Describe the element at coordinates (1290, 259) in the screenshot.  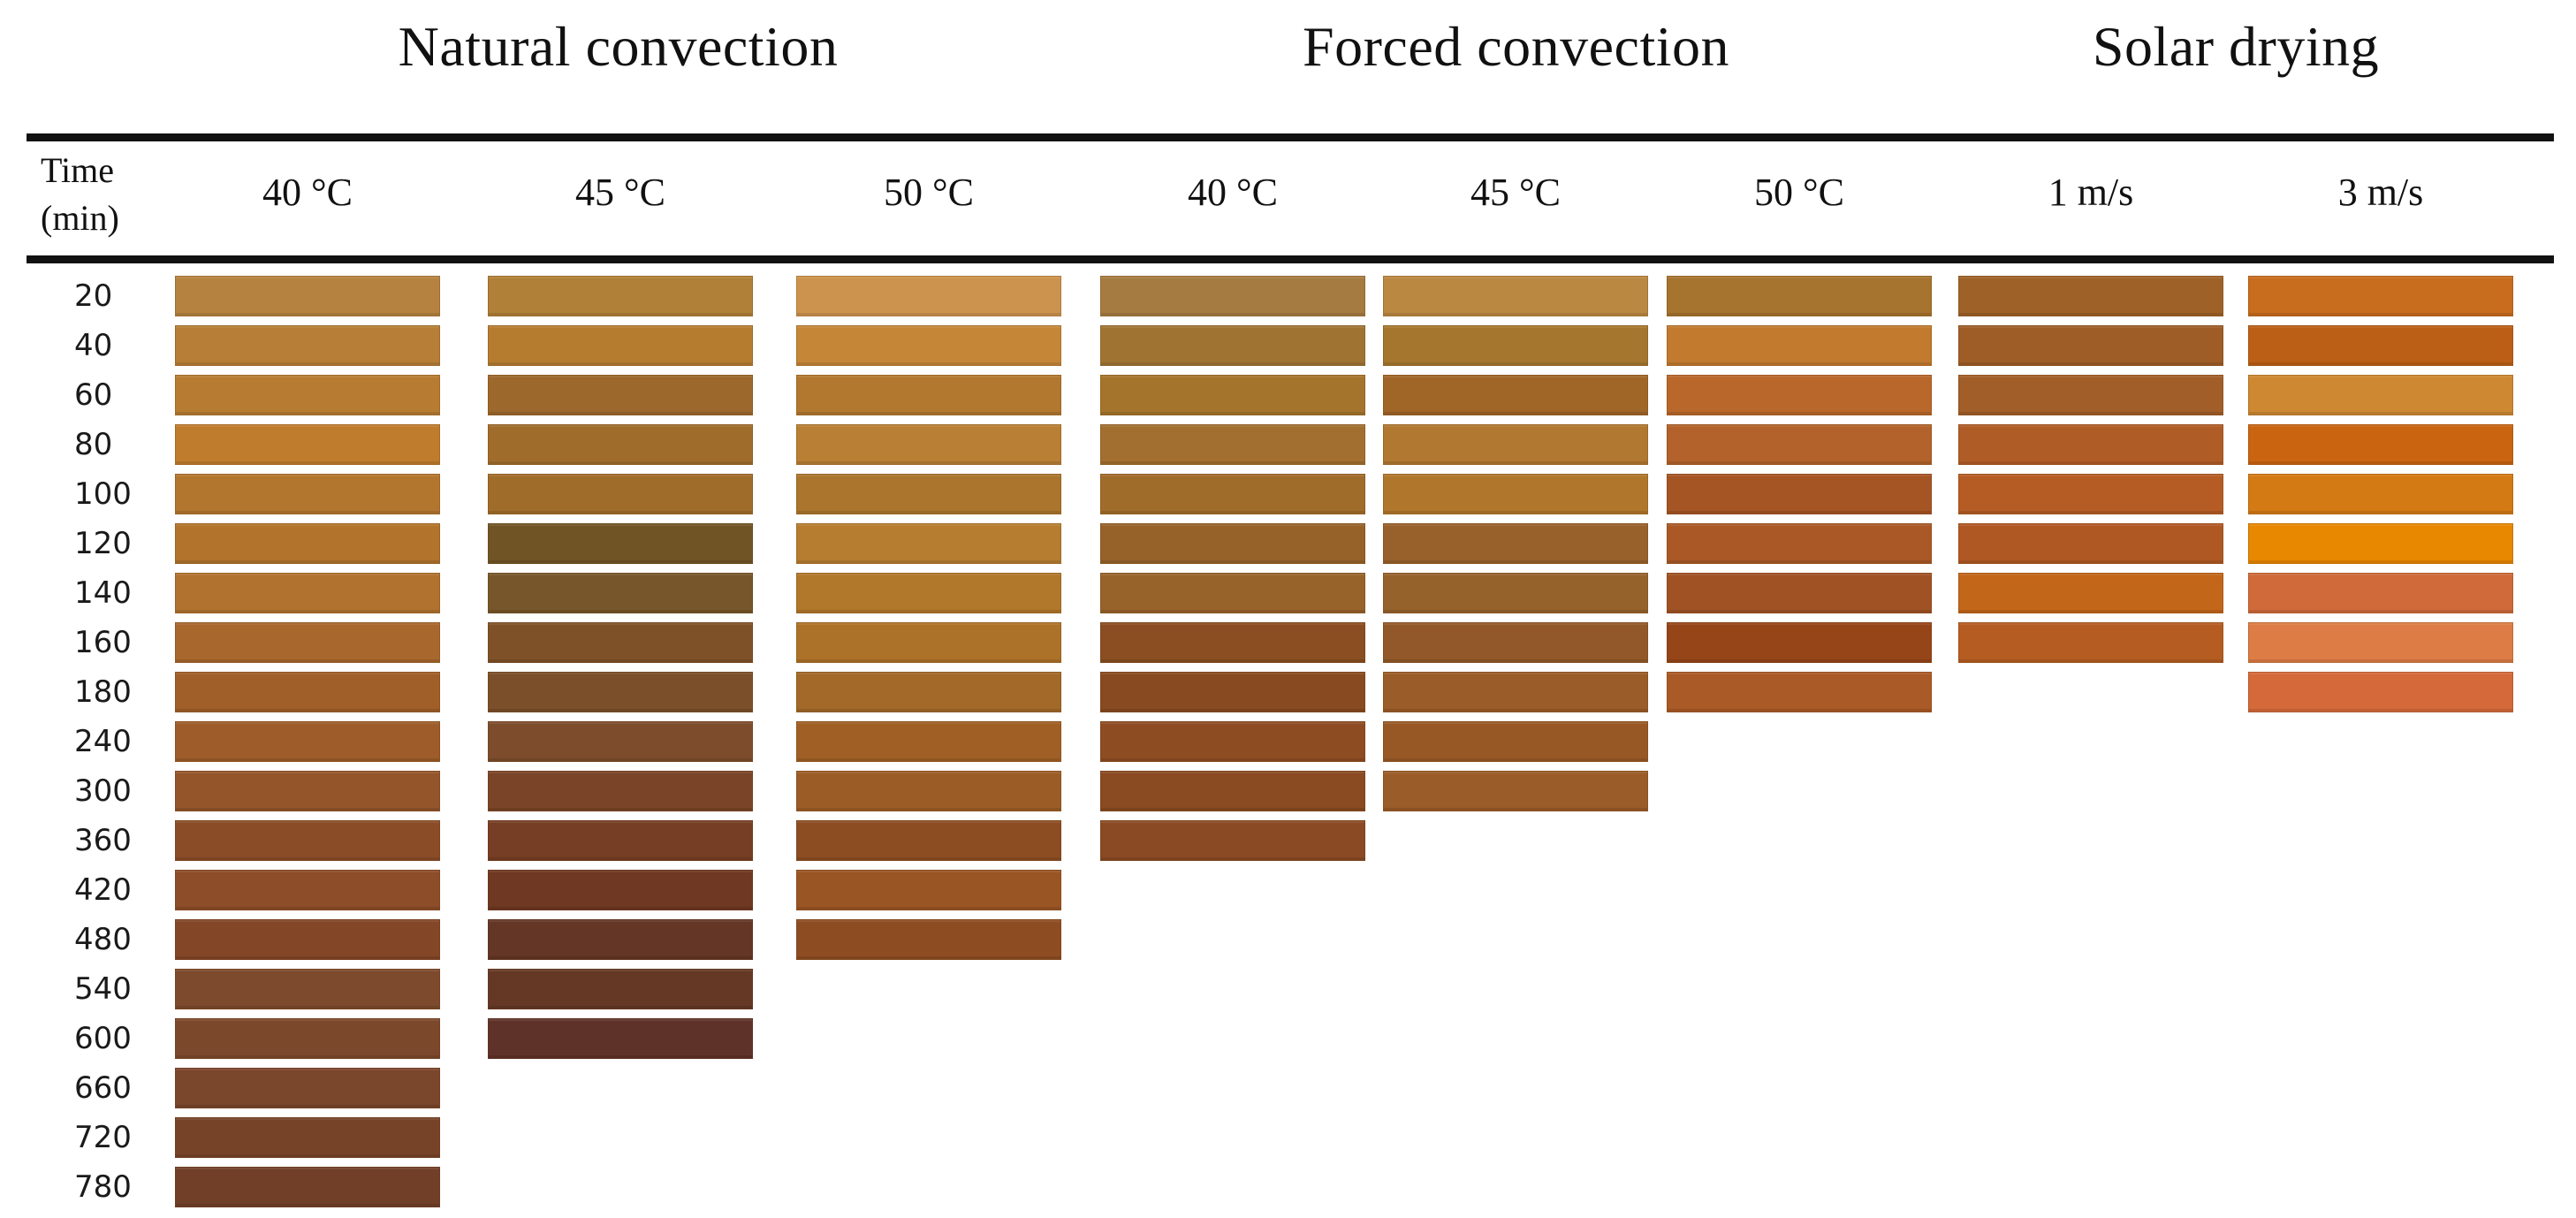
I see `table-rule-mid` at that location.